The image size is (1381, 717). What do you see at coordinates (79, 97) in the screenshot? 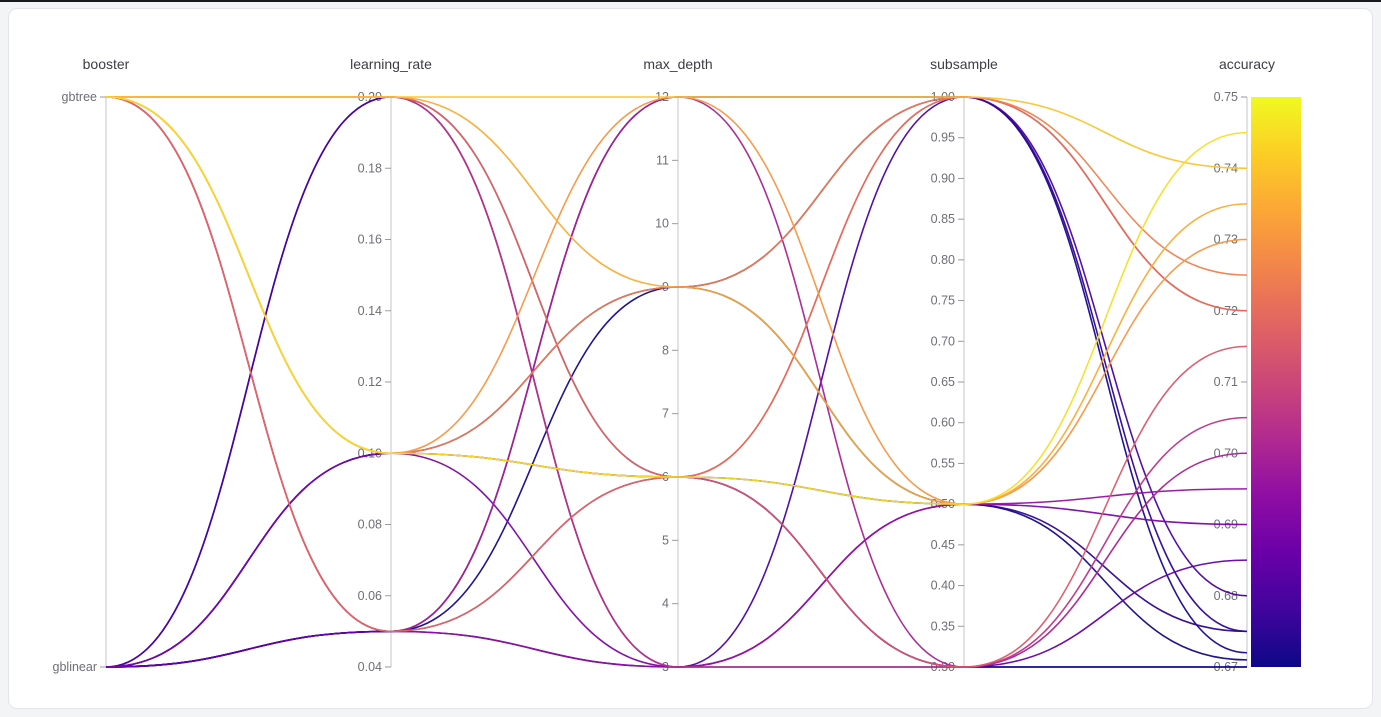
I see `tick-label: gbtree` at bounding box center [79, 97].